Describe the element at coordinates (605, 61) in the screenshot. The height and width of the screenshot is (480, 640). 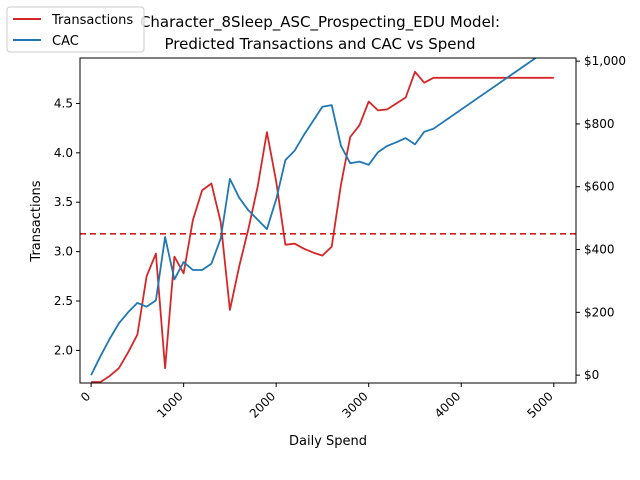
I see `y-right-tick-label: $1,000` at that location.